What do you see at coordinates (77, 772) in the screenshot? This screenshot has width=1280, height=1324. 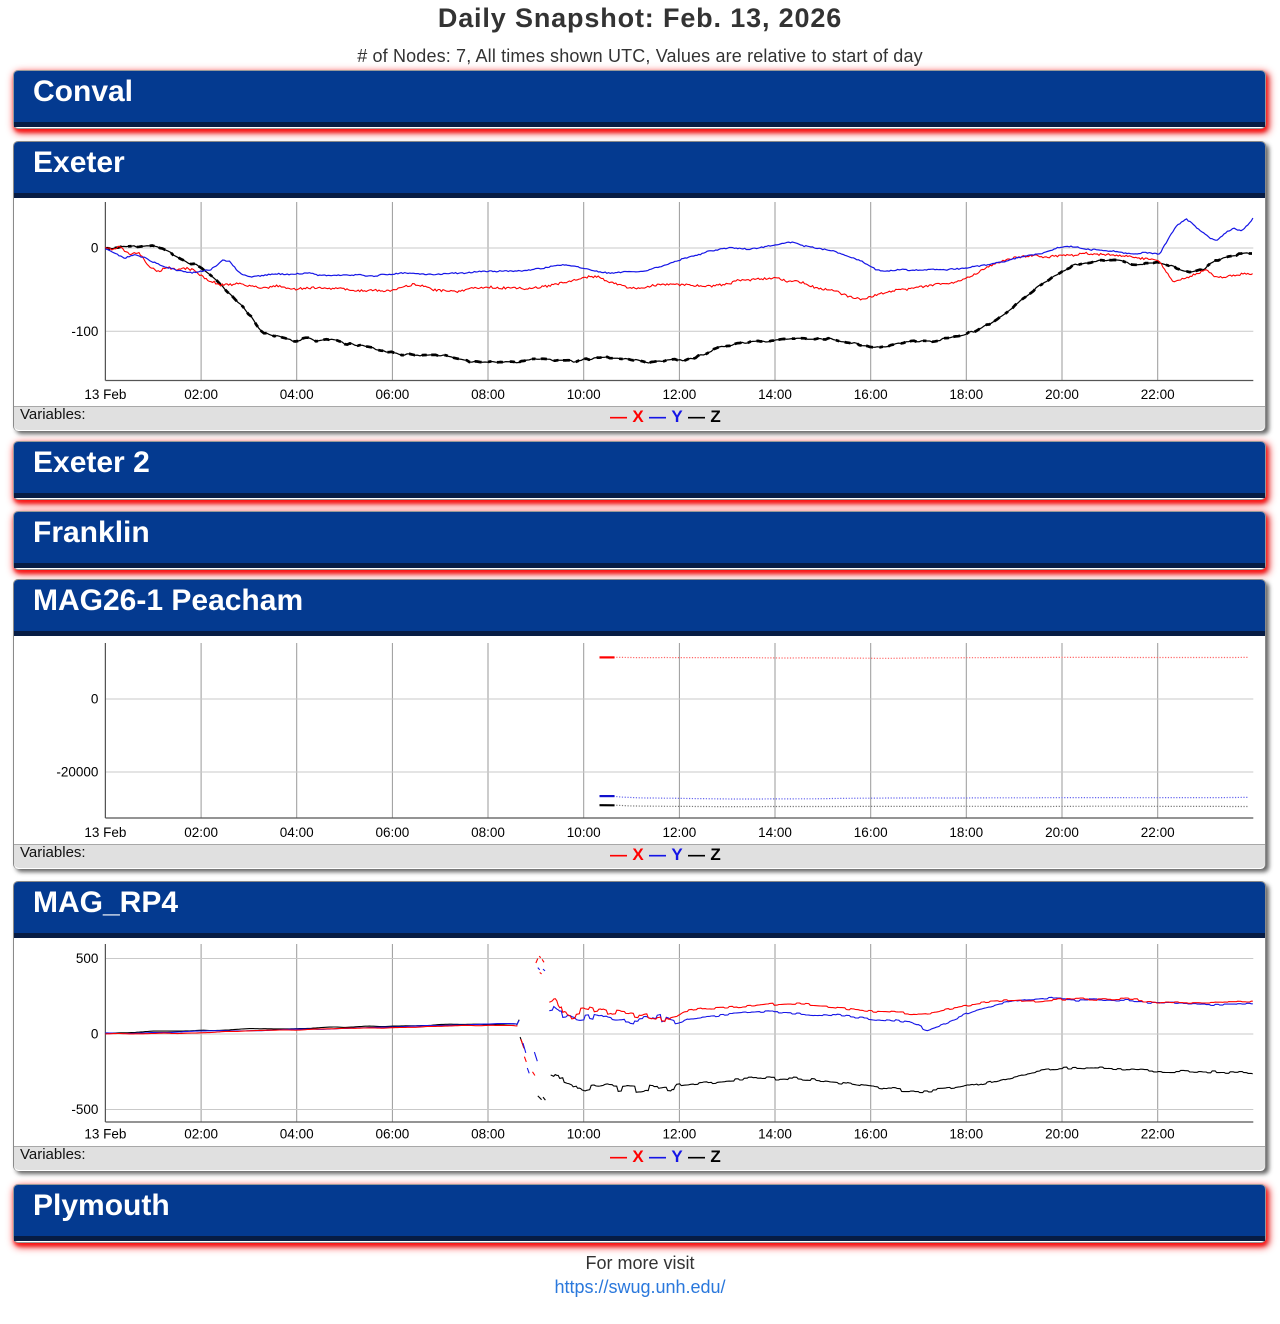 I see `svg-text: -20000` at bounding box center [77, 772].